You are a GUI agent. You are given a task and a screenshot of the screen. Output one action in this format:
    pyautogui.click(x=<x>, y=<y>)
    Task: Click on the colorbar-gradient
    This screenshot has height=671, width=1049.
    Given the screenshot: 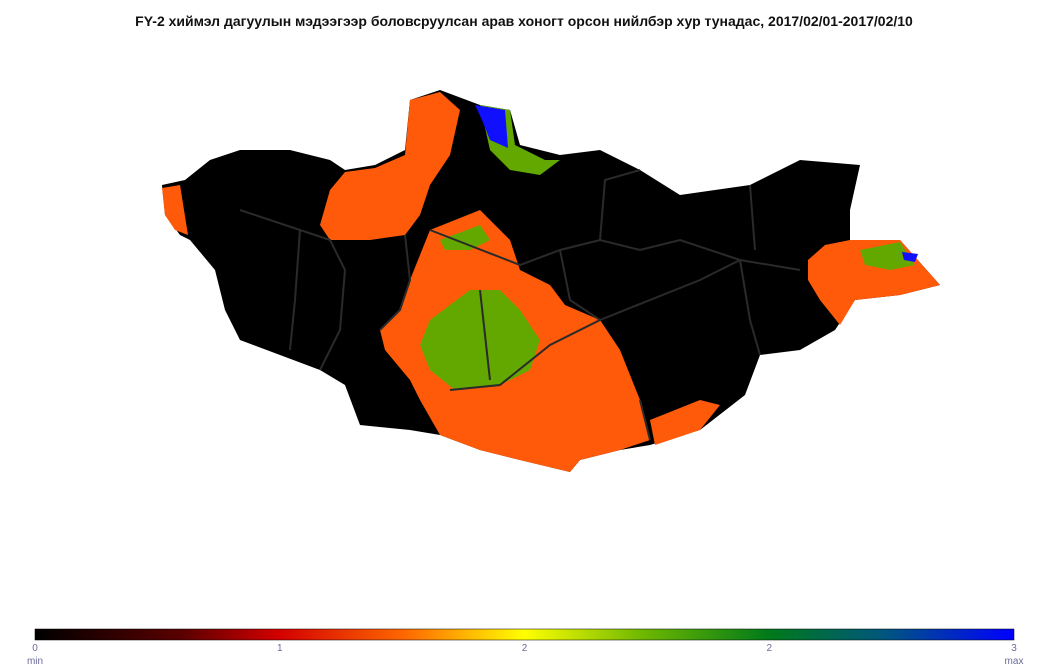 What is the action you would take?
    pyautogui.click(x=524, y=634)
    